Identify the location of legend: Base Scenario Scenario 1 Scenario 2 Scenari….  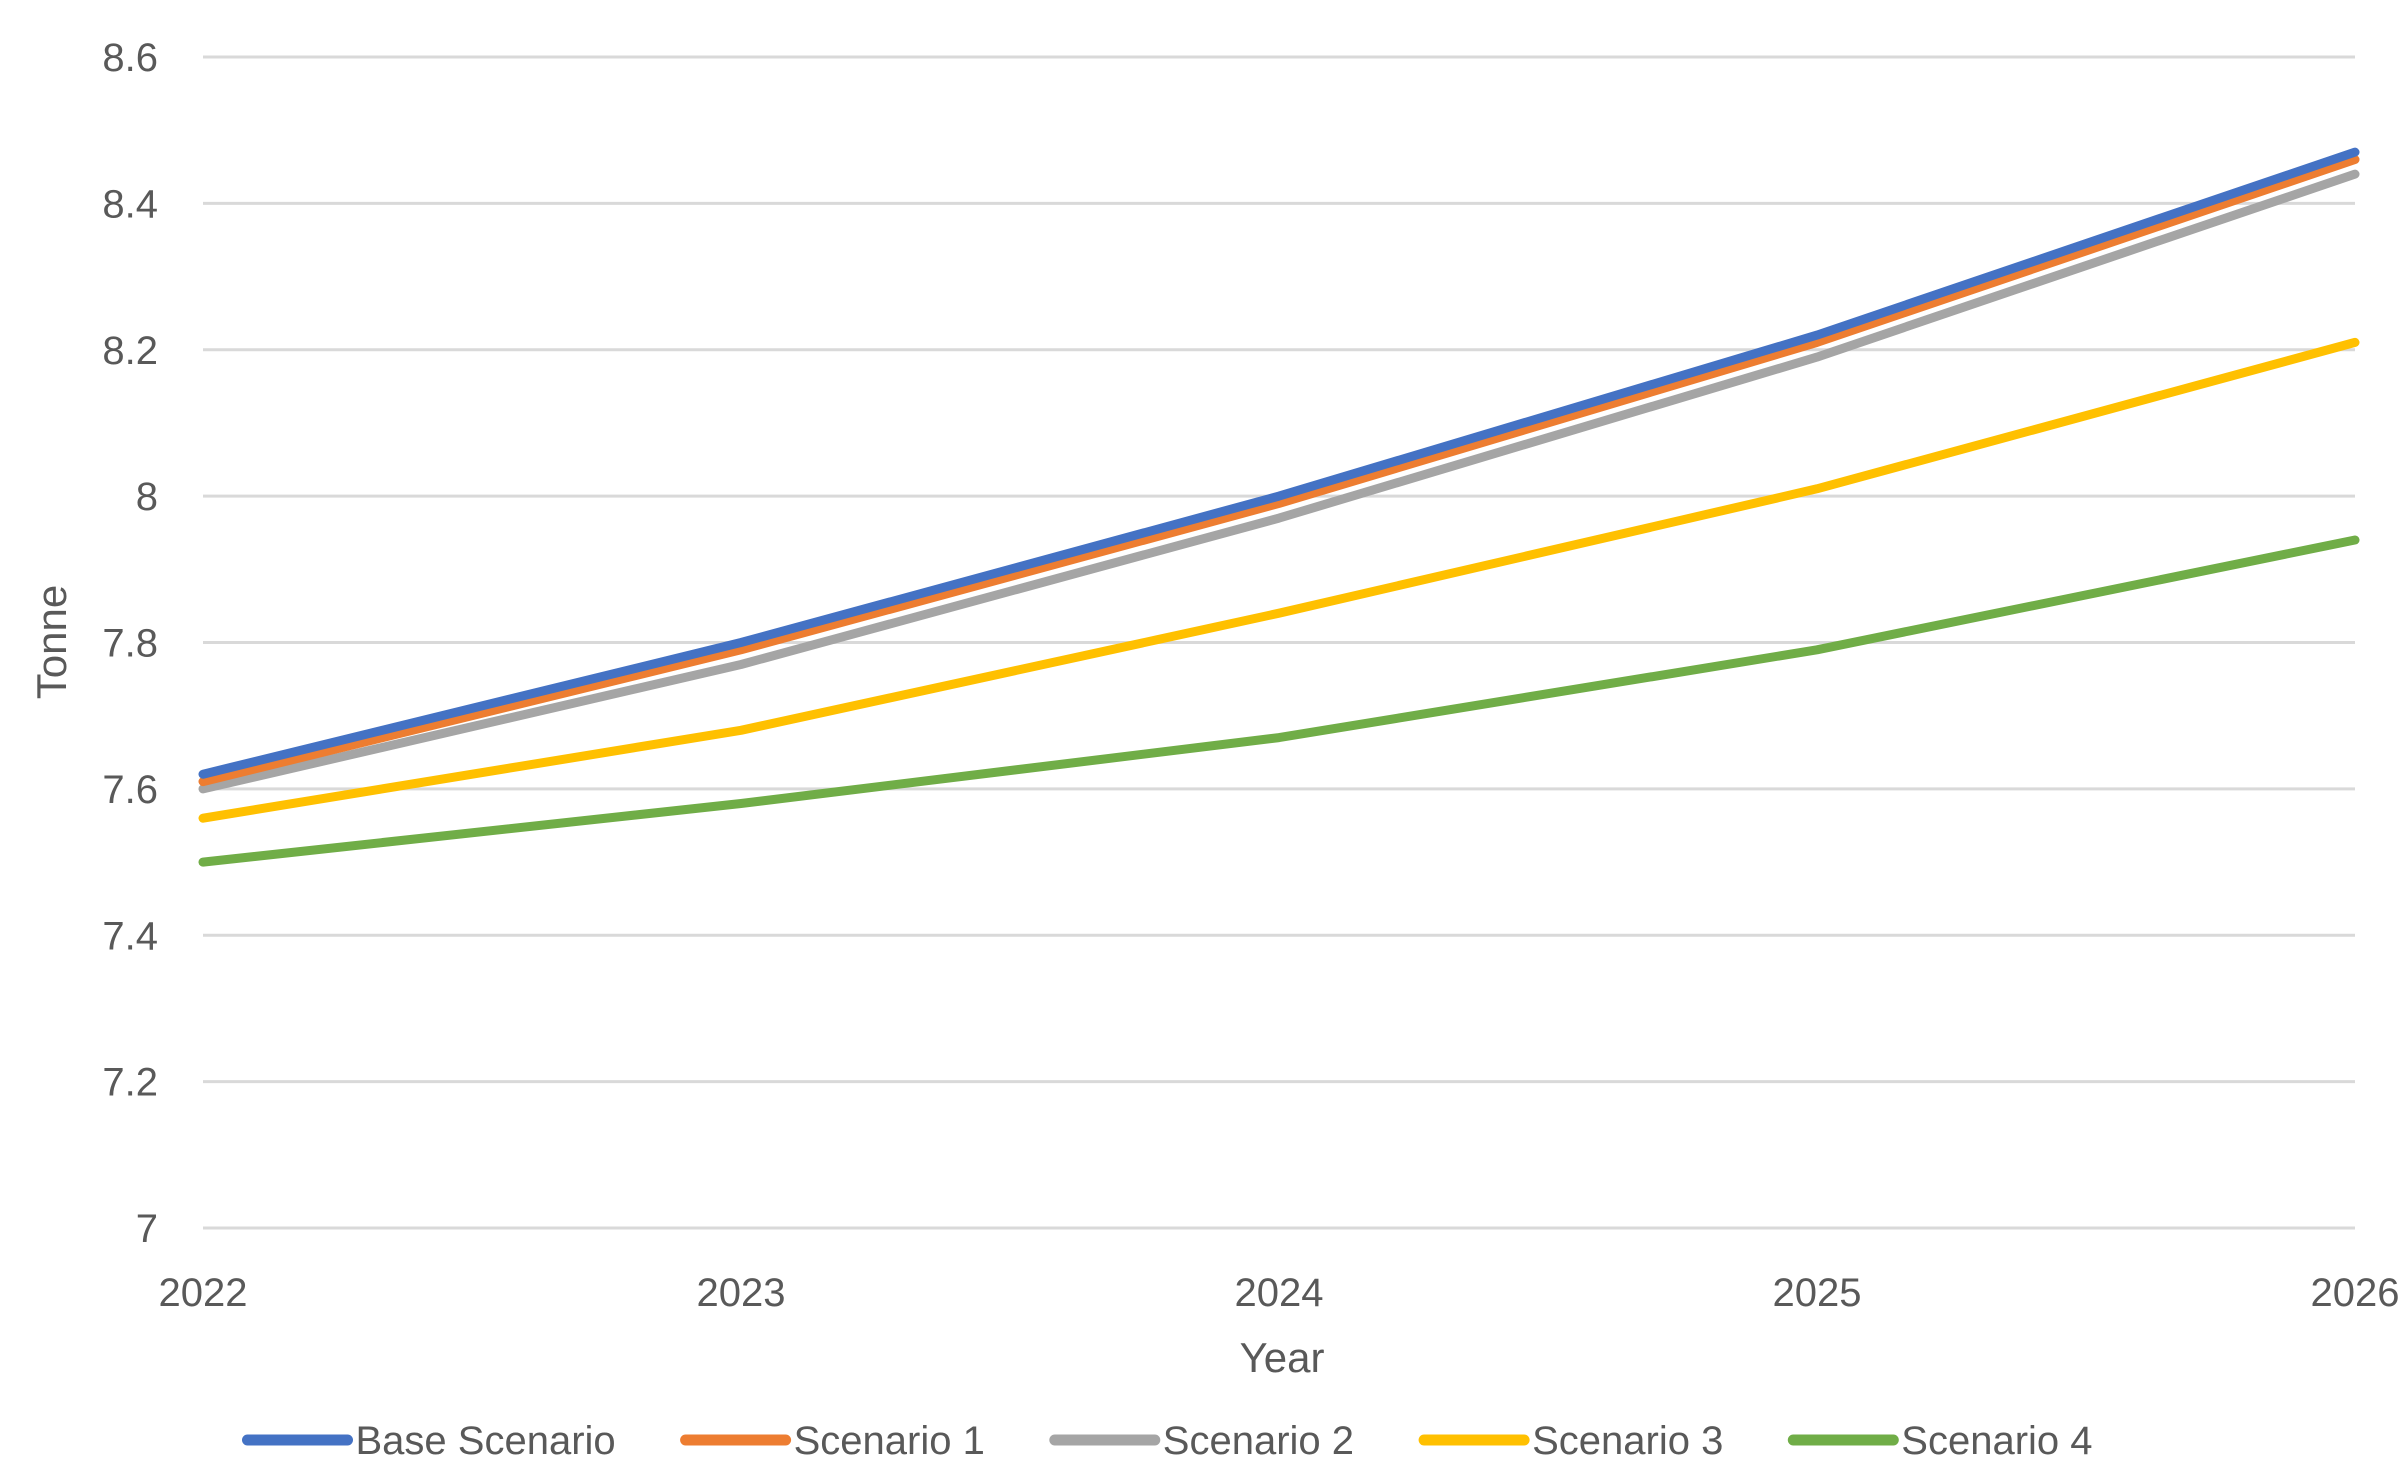
(1167, 1441).